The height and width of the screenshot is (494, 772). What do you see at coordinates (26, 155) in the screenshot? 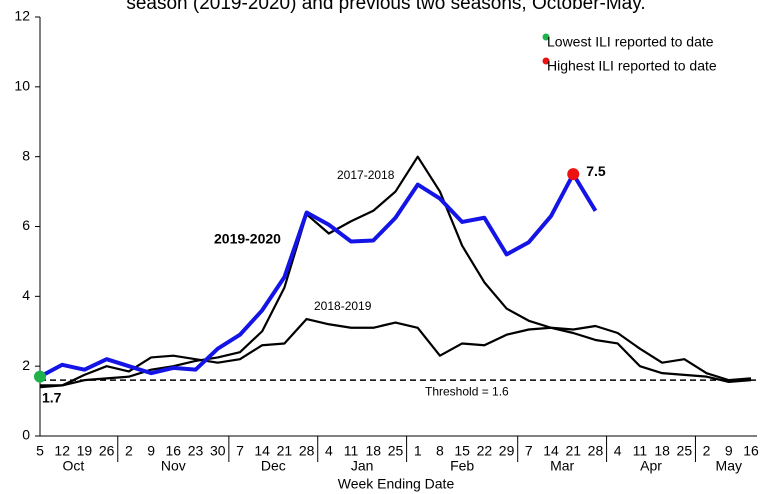
I see `y-tick-label: 8` at bounding box center [26, 155].